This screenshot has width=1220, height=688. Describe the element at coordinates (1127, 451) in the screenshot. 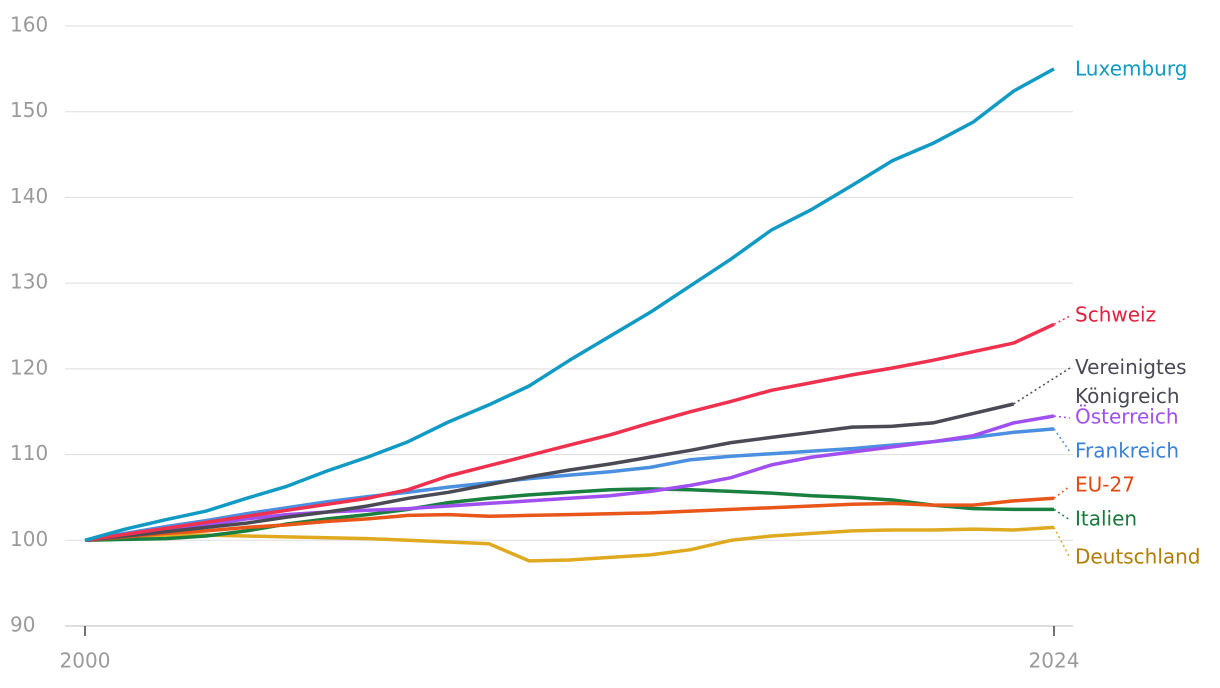

I see `legend-label: Frankreich` at that location.